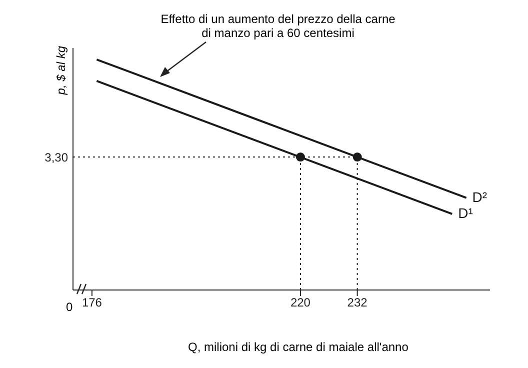 The image size is (528, 368). What do you see at coordinates (466, 212) in the screenshot?
I see `series-label: D¹` at bounding box center [466, 212].